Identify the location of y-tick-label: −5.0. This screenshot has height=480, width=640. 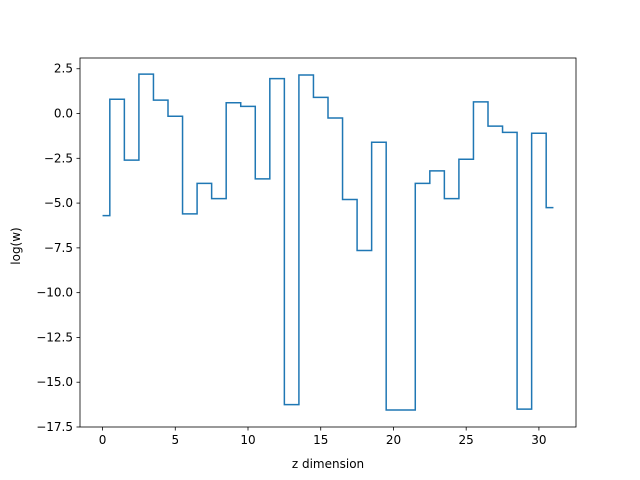
(58, 203).